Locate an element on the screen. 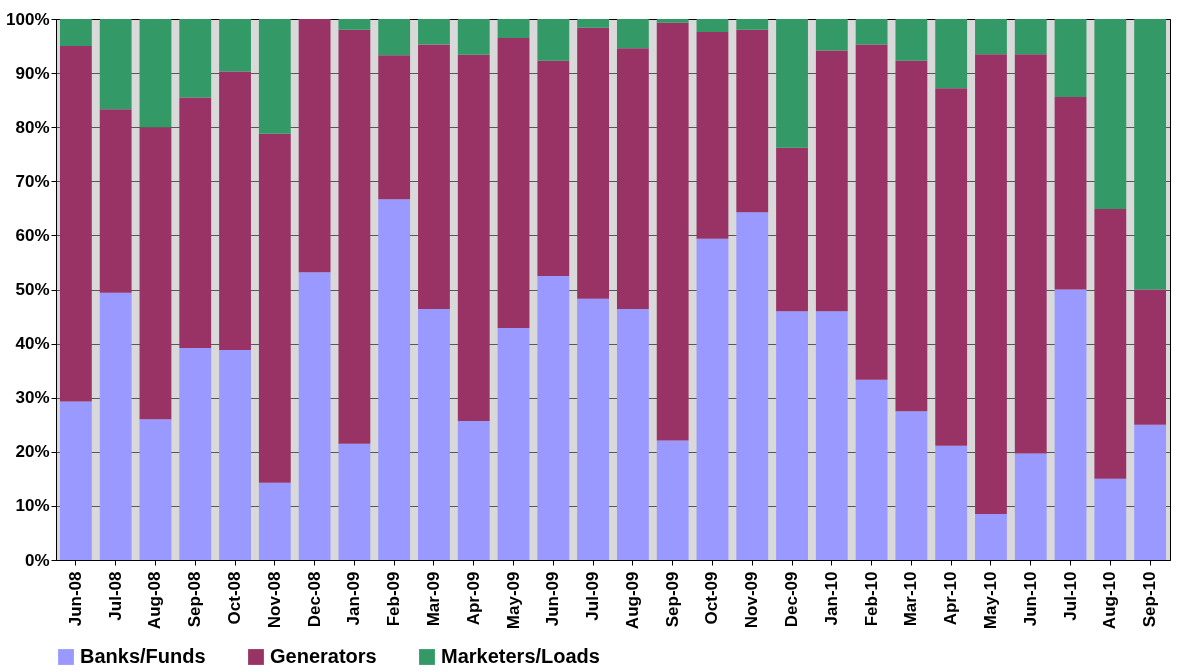  x-tick-label: Feb-10 is located at coordinates (871, 599).